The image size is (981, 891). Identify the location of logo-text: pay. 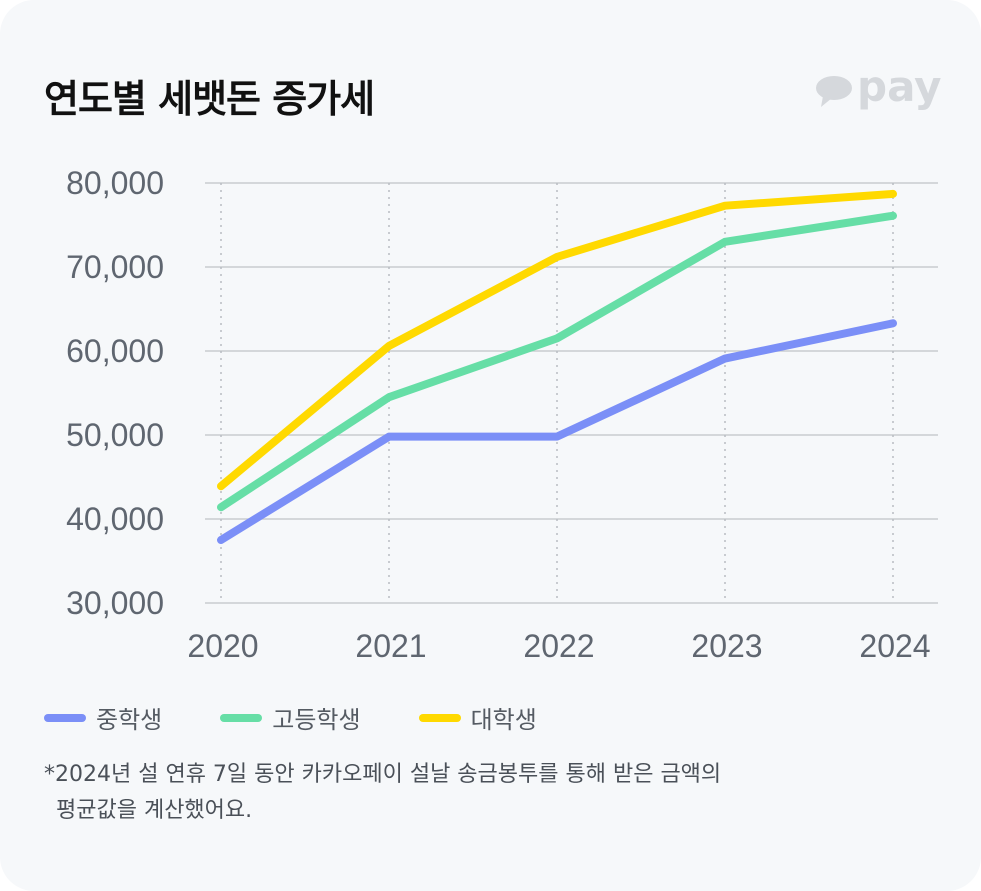
(899, 86).